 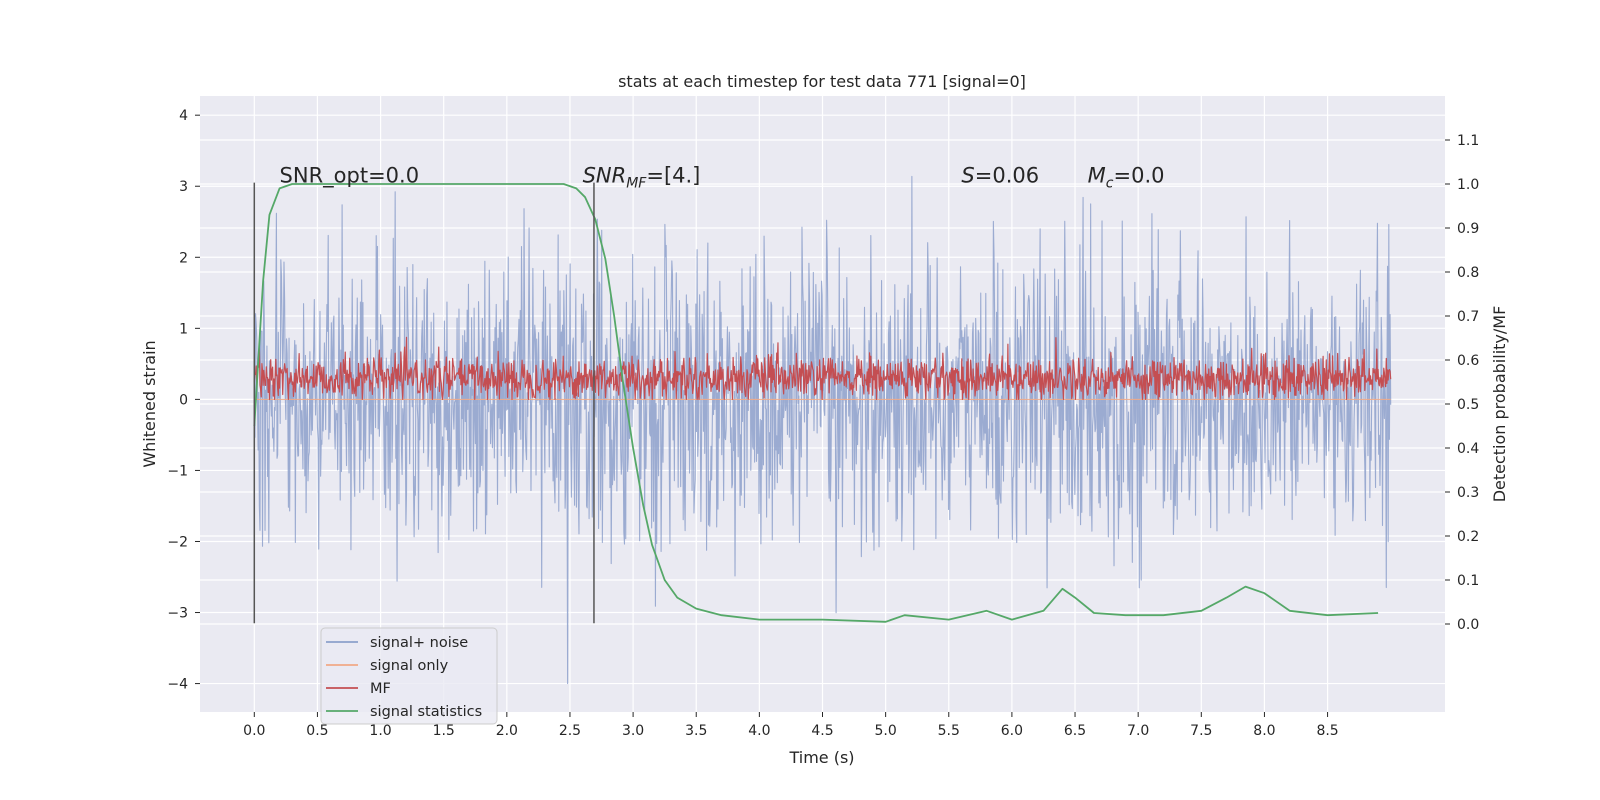 What do you see at coordinates (759, 731) in the screenshot?
I see `x-tick-label: 4.0` at bounding box center [759, 731].